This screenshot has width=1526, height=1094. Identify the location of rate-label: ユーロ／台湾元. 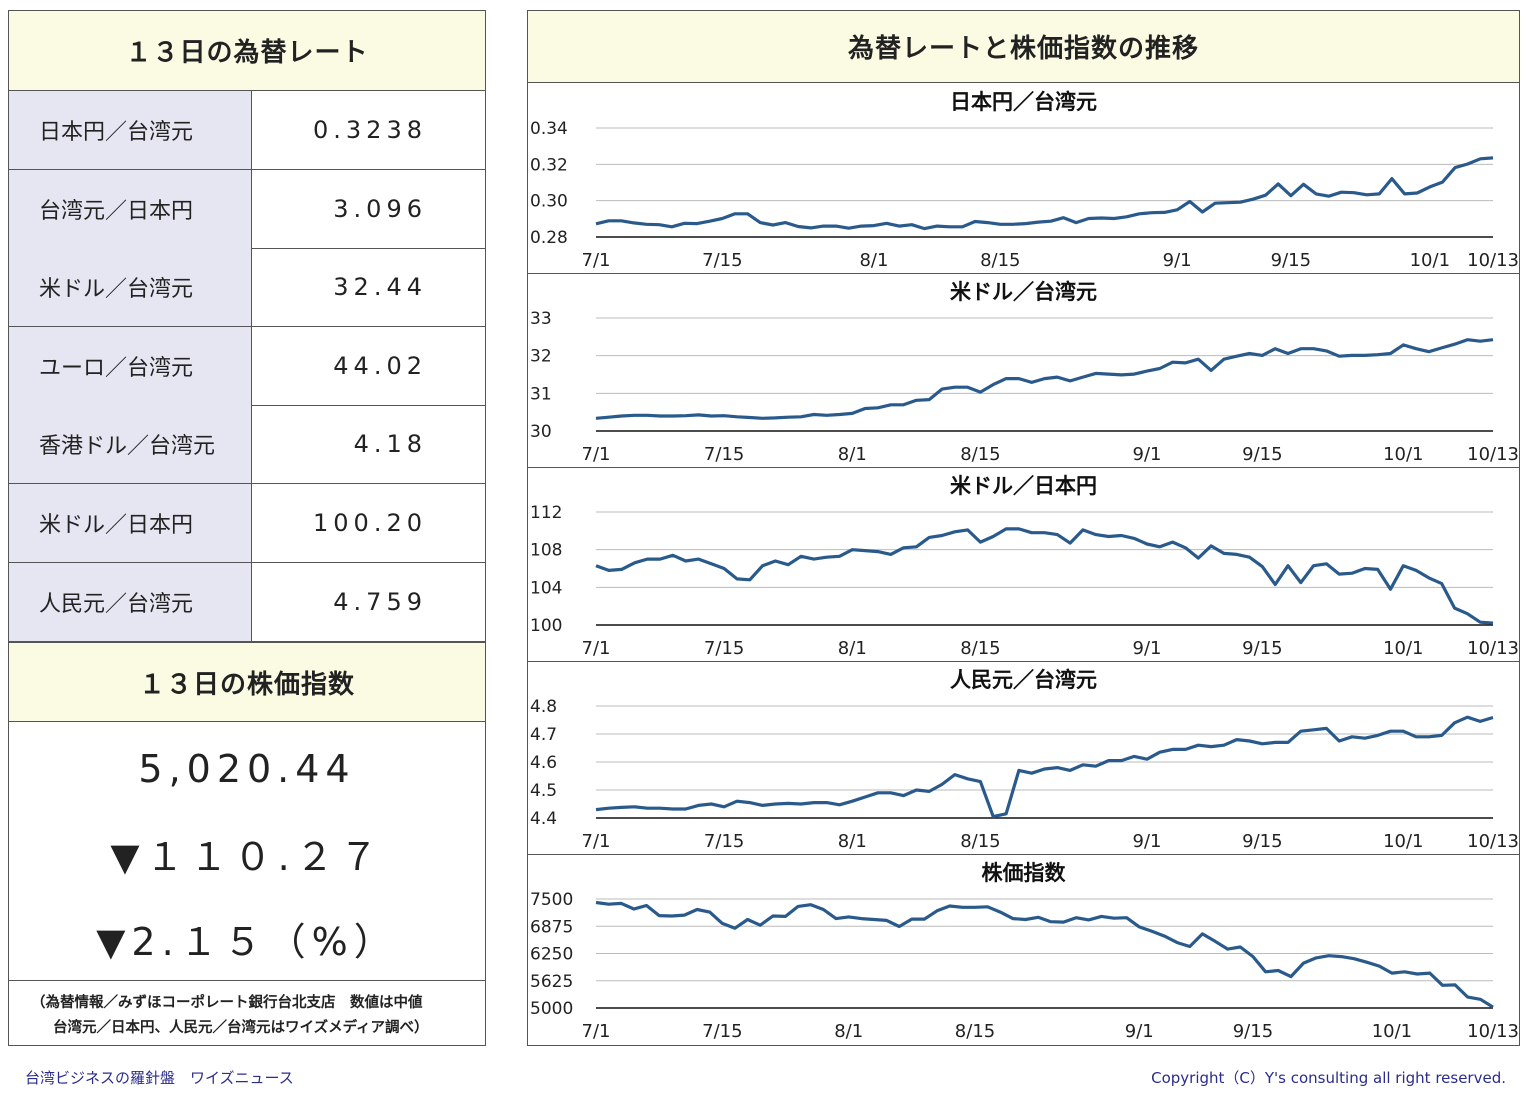
(130, 365).